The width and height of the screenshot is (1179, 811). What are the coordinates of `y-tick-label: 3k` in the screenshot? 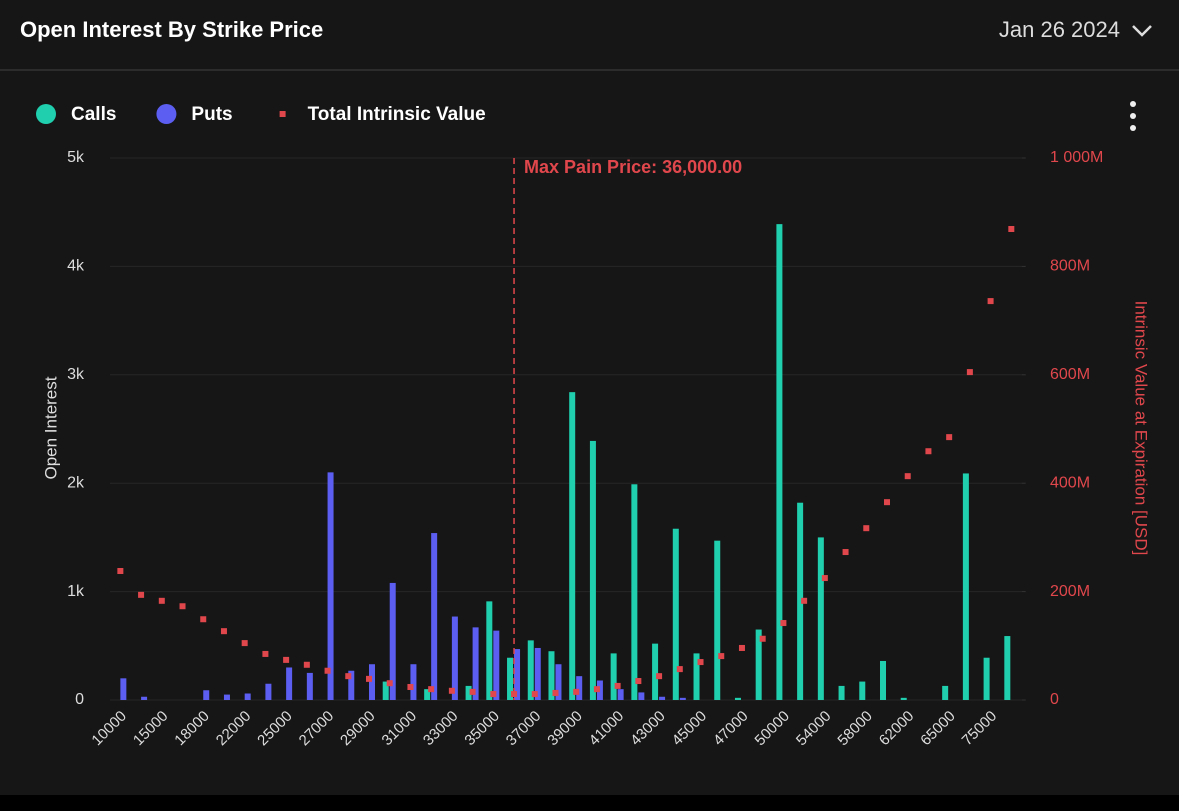 It's located at (76, 374).